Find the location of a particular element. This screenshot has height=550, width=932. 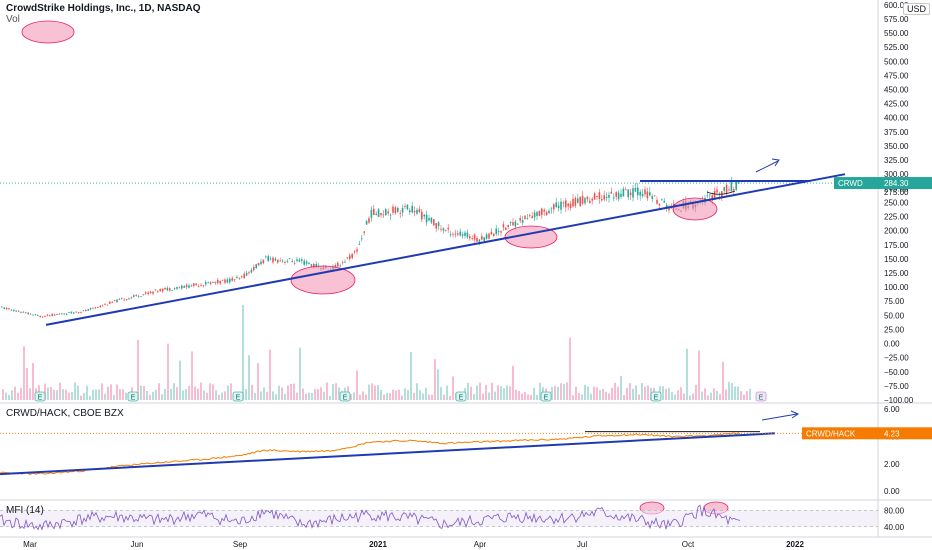

ratio-badge: CRWD/HACK 4.23 is located at coordinates (867, 433).